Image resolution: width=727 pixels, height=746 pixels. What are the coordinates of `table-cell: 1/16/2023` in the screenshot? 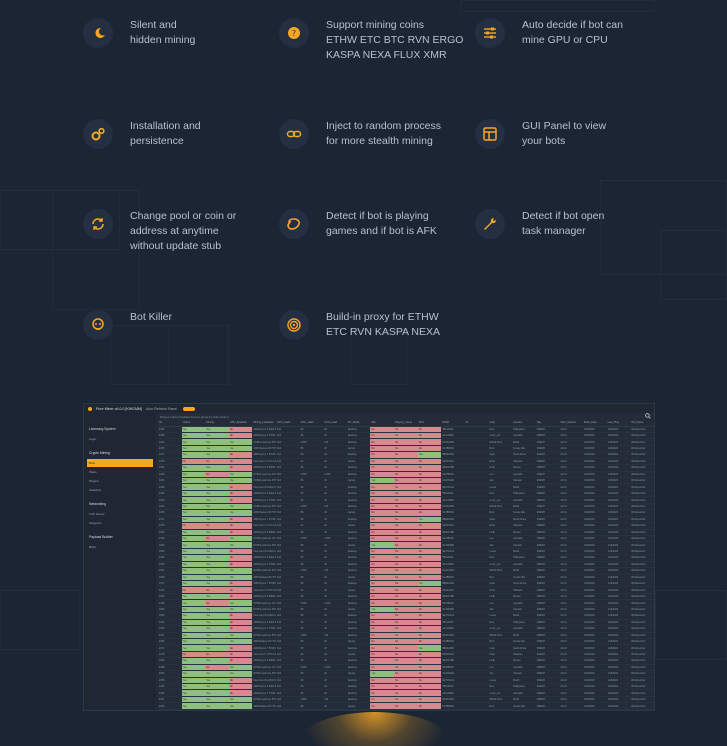 It's located at (618, 442).